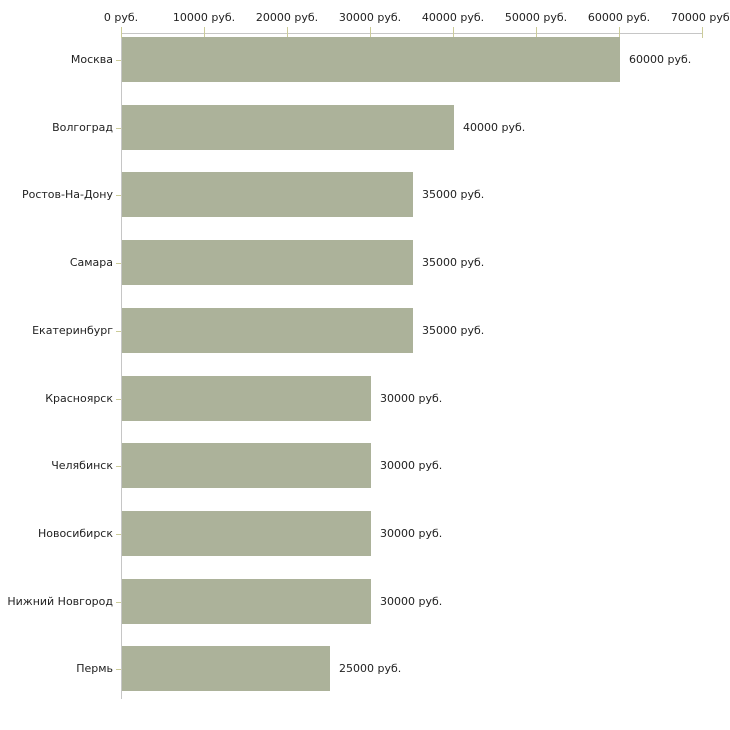 The height and width of the screenshot is (730, 730). What do you see at coordinates (536, 17) in the screenshot?
I see `x-axis-tick-label: 50000 руб.` at bounding box center [536, 17].